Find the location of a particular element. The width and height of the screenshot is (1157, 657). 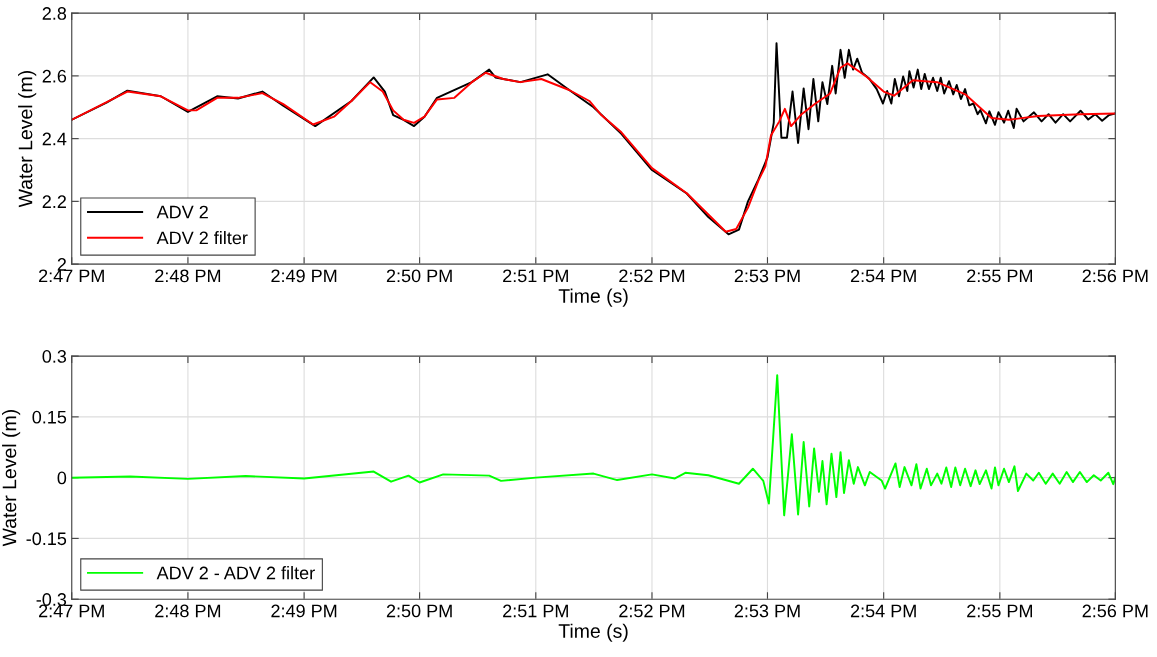

legend-label: ADV 2 filter is located at coordinates (202, 238).